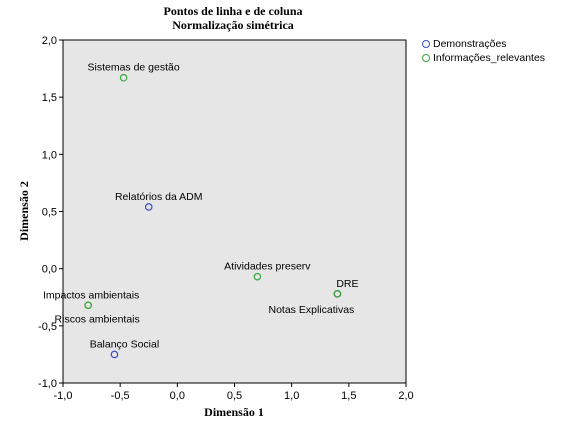  I want to click on point-label: Sistemas de gestão, so click(133, 68).